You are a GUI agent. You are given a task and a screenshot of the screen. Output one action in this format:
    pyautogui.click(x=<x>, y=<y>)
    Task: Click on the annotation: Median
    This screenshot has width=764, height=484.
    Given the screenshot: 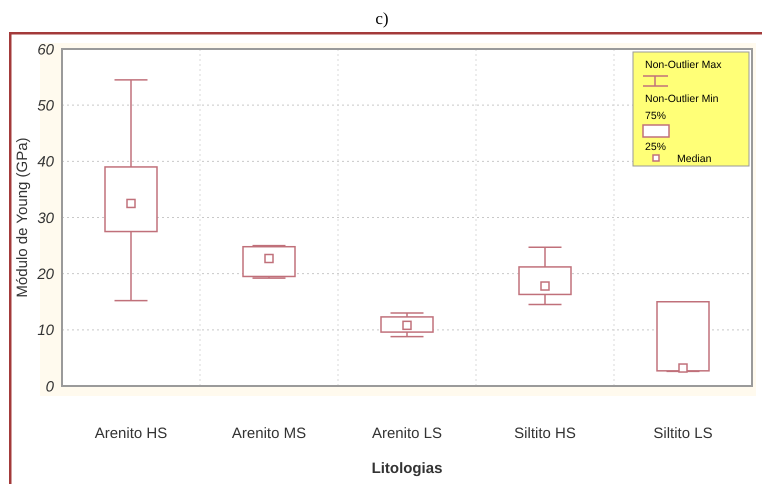 What is the action you would take?
    pyautogui.click(x=694, y=159)
    